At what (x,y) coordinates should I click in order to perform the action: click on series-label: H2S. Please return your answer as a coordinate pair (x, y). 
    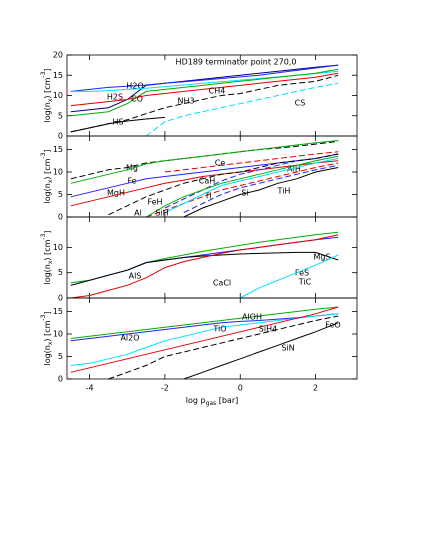
    Looking at the image, I should click on (115, 97).